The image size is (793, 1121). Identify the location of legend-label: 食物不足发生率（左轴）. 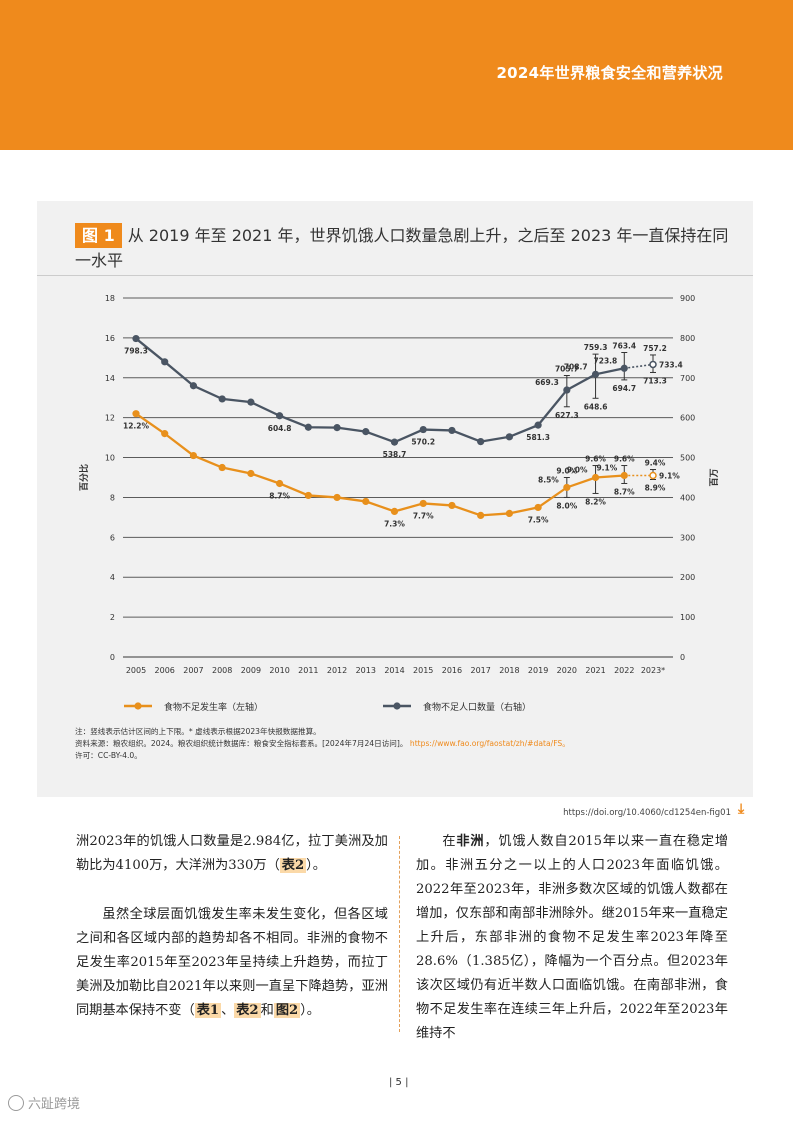
(213, 706).